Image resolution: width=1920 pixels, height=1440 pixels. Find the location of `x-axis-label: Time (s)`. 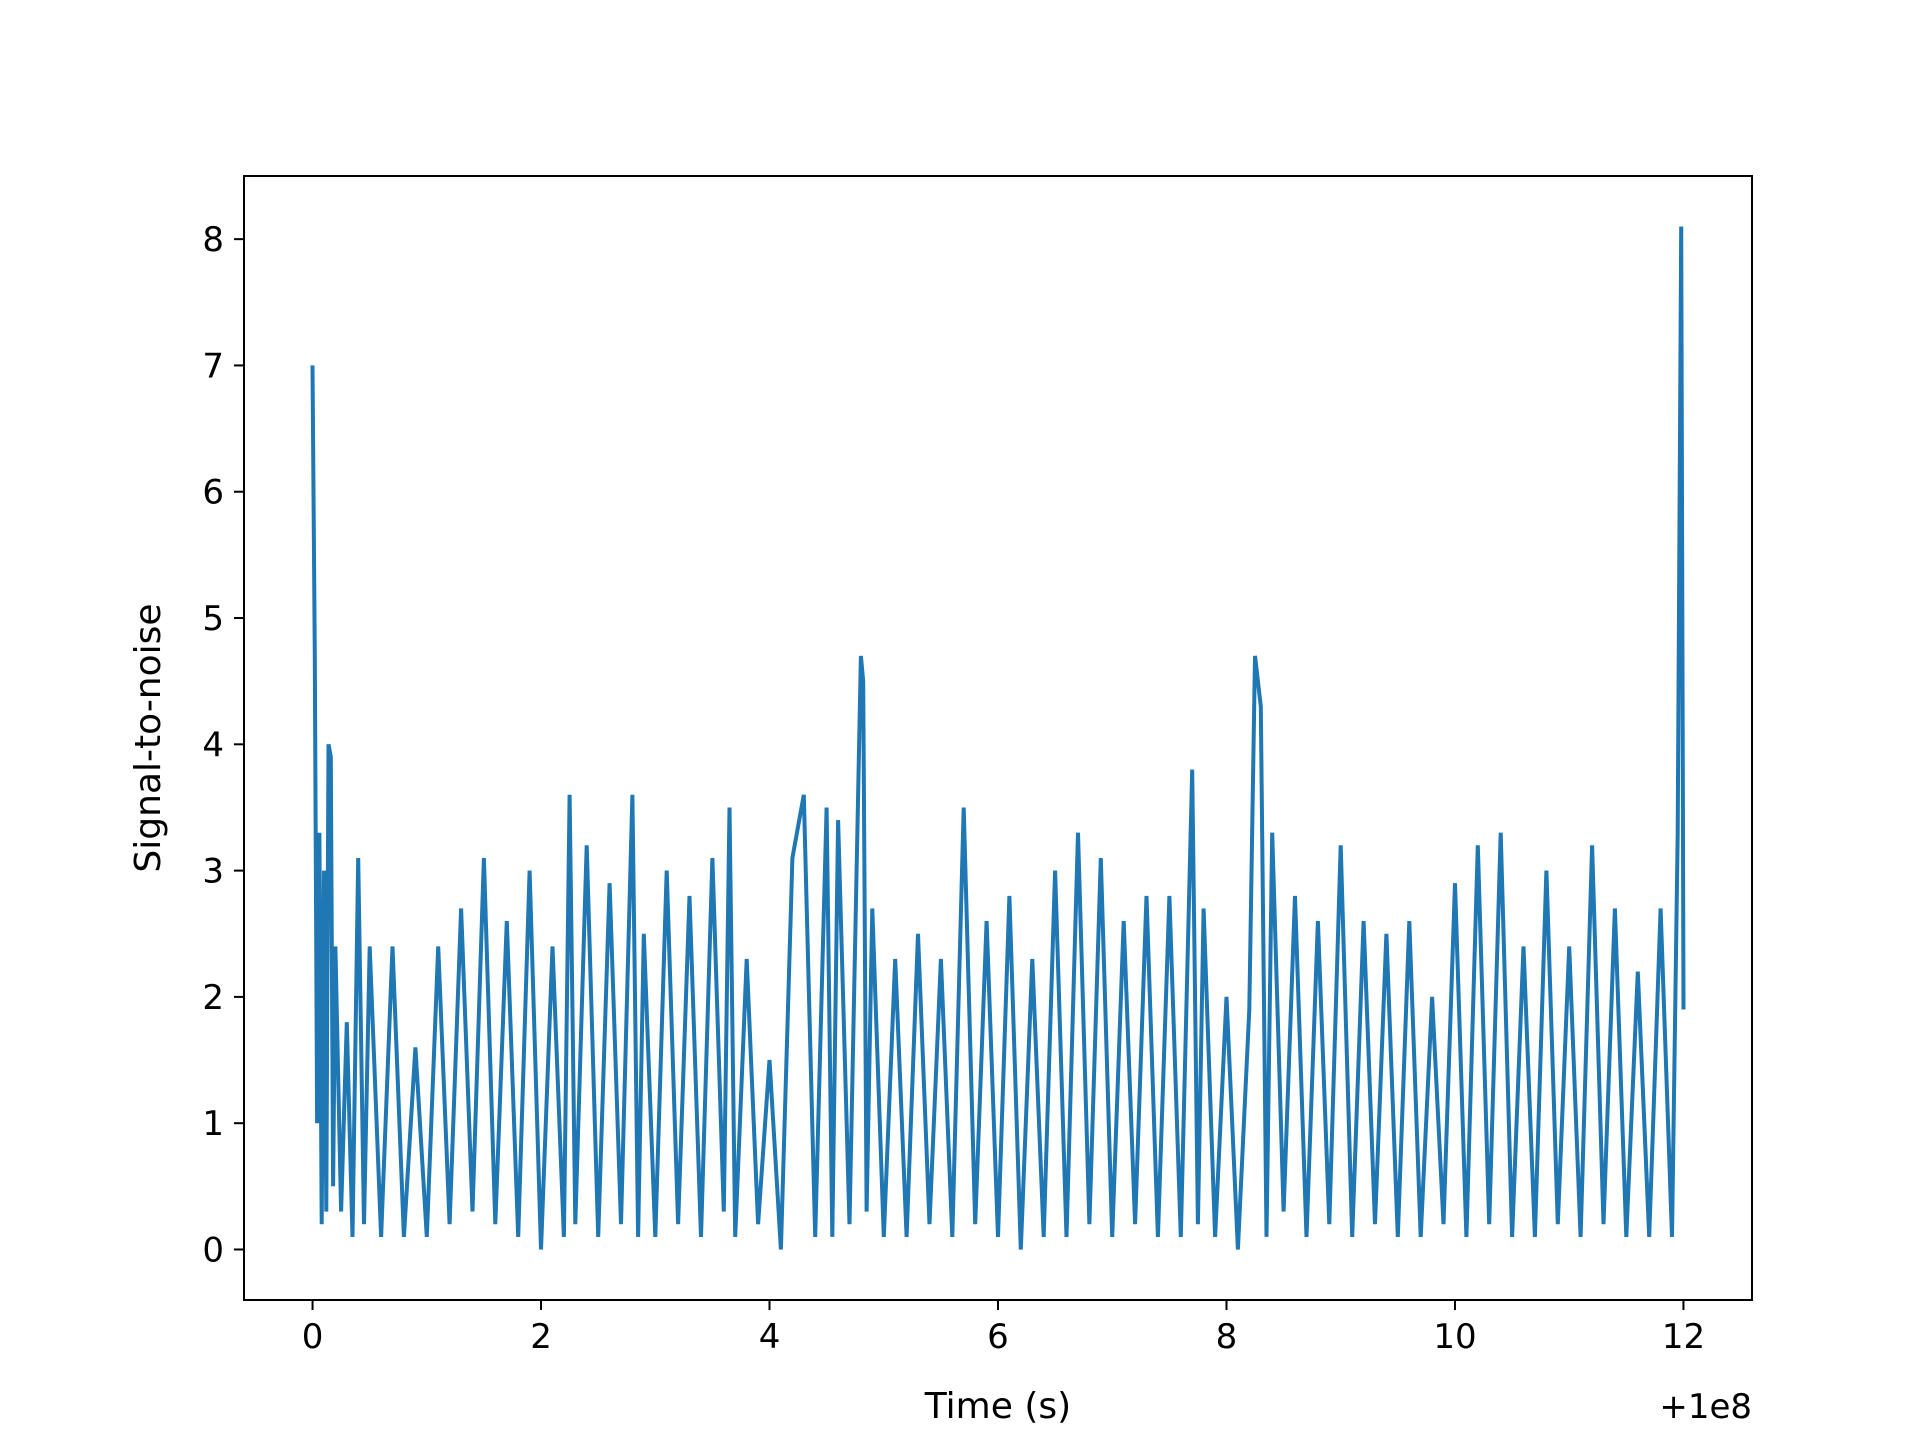

x-axis-label: Time (s) is located at coordinates (997, 1406).